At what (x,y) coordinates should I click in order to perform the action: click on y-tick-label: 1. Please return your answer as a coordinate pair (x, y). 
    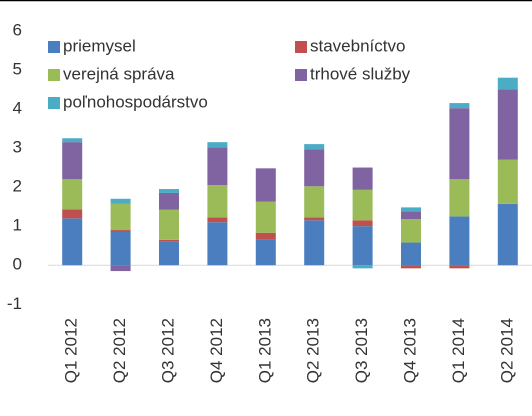
    Looking at the image, I should click on (17, 225).